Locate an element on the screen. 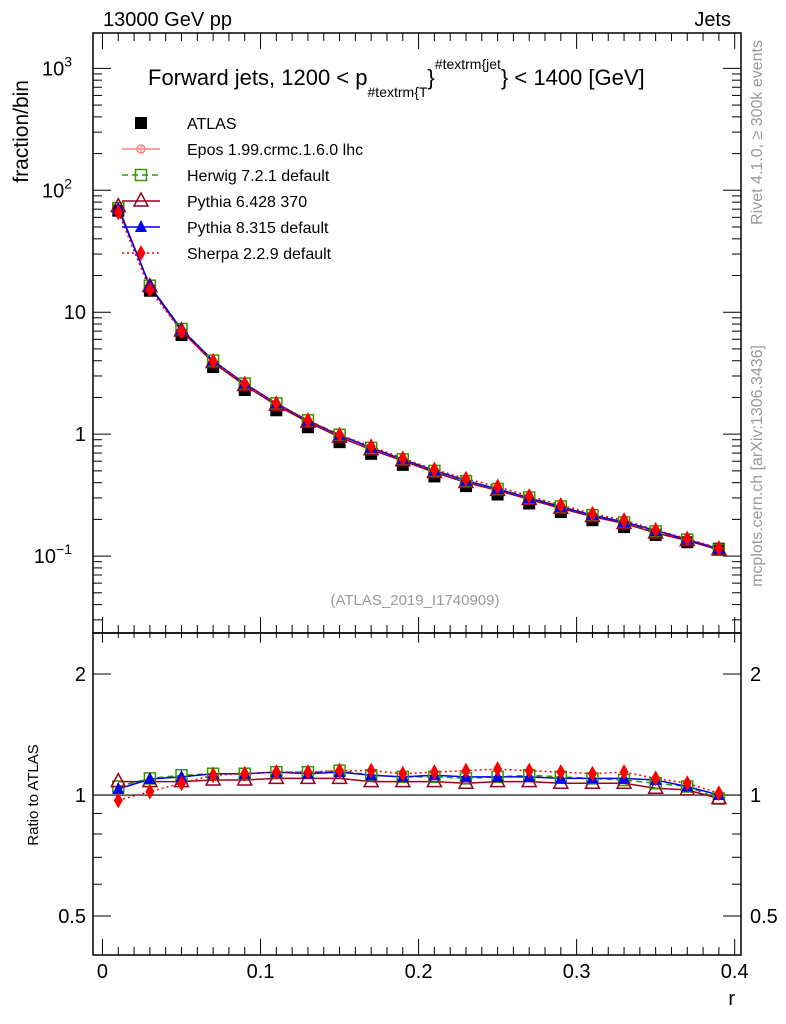  y-tick-label: 10³ is located at coordinates (57, 66).